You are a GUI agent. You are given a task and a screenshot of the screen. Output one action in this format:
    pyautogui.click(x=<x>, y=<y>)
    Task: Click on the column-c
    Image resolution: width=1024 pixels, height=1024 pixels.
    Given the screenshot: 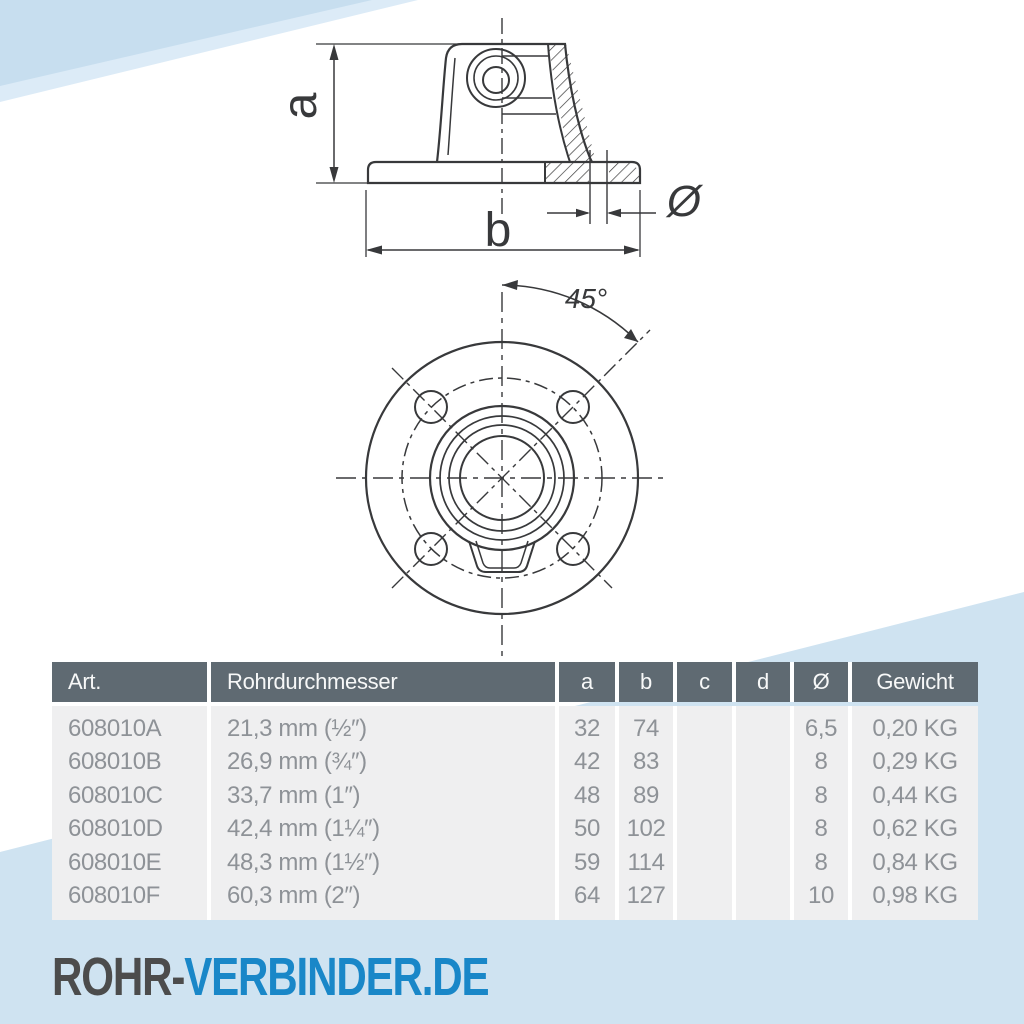 What is the action you would take?
    pyautogui.click(x=704, y=813)
    